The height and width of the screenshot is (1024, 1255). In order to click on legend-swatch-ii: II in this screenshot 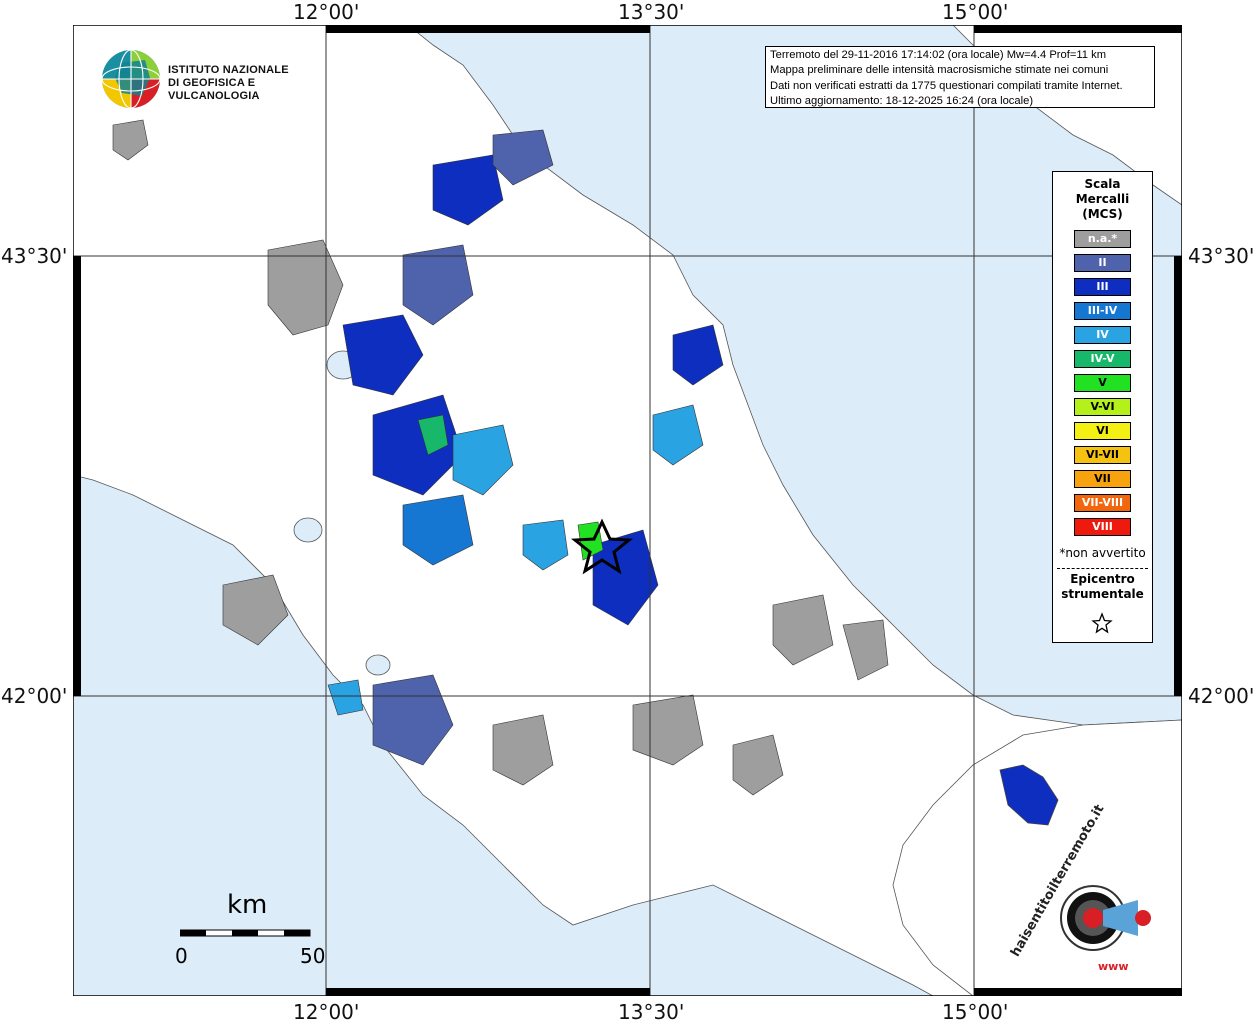, I will do `click(1102, 263)`.